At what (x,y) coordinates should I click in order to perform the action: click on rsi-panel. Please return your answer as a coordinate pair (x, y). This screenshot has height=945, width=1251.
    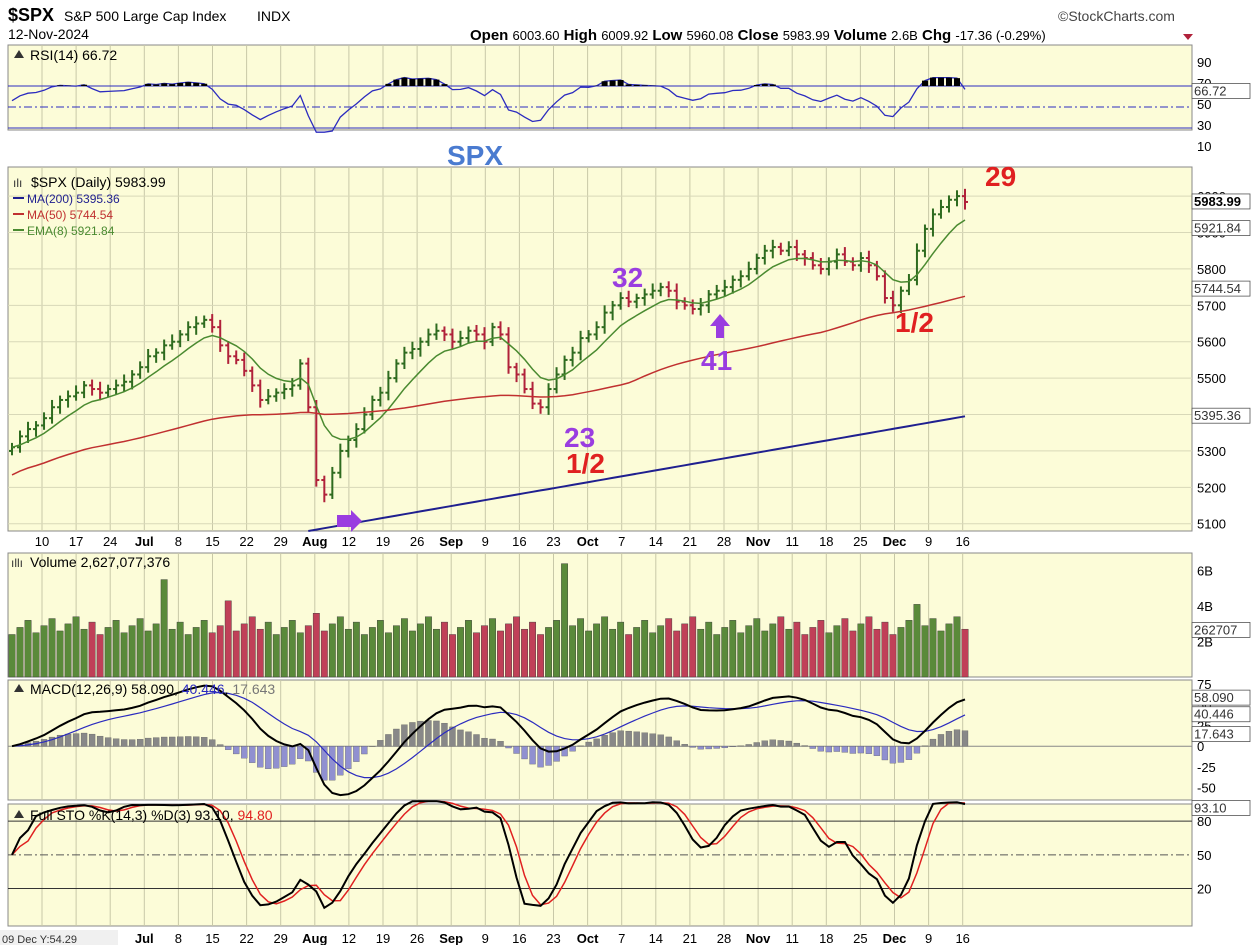
    Looking at the image, I should click on (600, 87).